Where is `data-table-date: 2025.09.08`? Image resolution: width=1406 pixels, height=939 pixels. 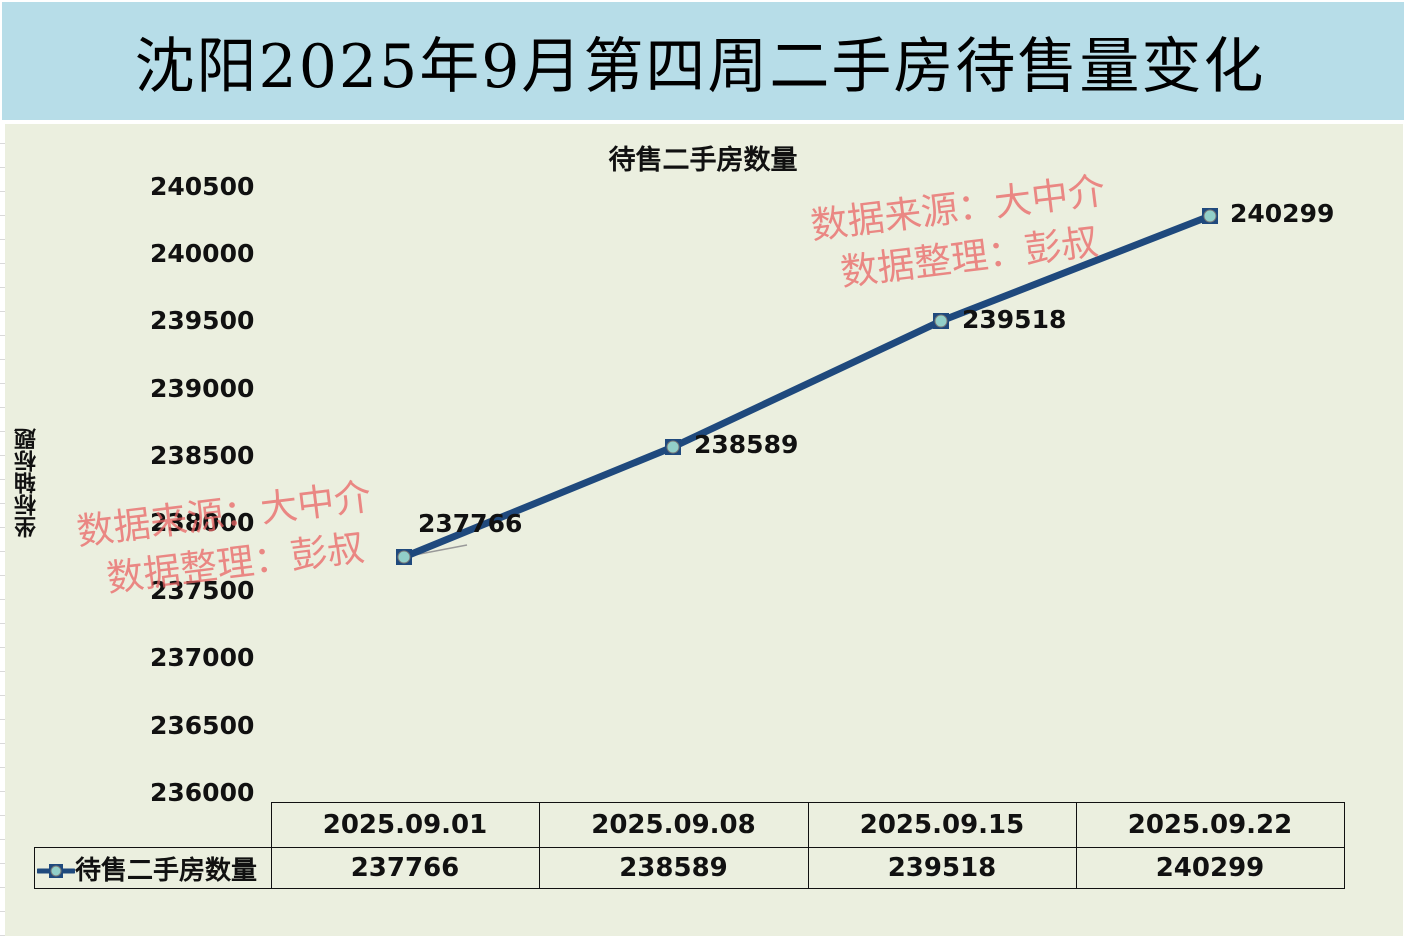 data-table-date: 2025.09.08 is located at coordinates (673, 825).